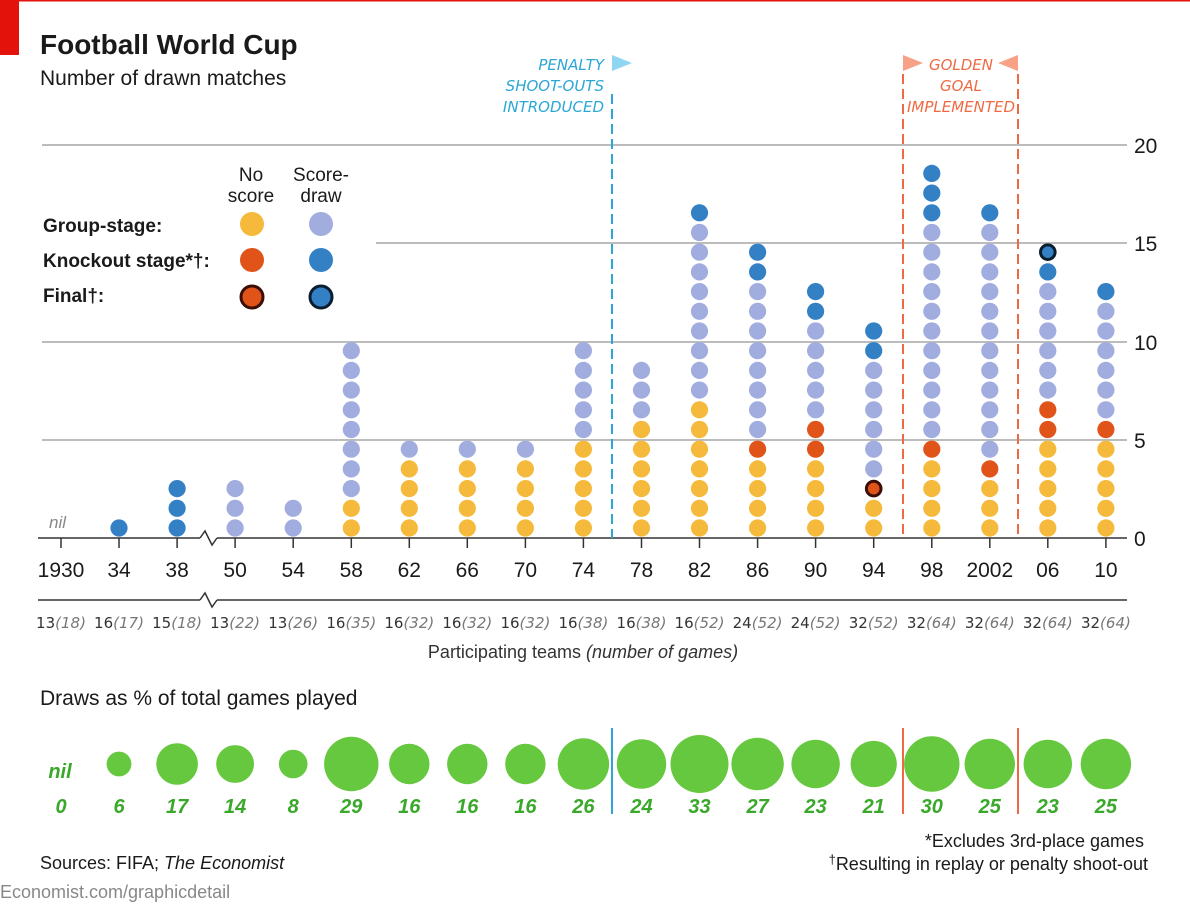  What do you see at coordinates (1115, 623) in the screenshot?
I see `games-count: (64)` at bounding box center [1115, 623].